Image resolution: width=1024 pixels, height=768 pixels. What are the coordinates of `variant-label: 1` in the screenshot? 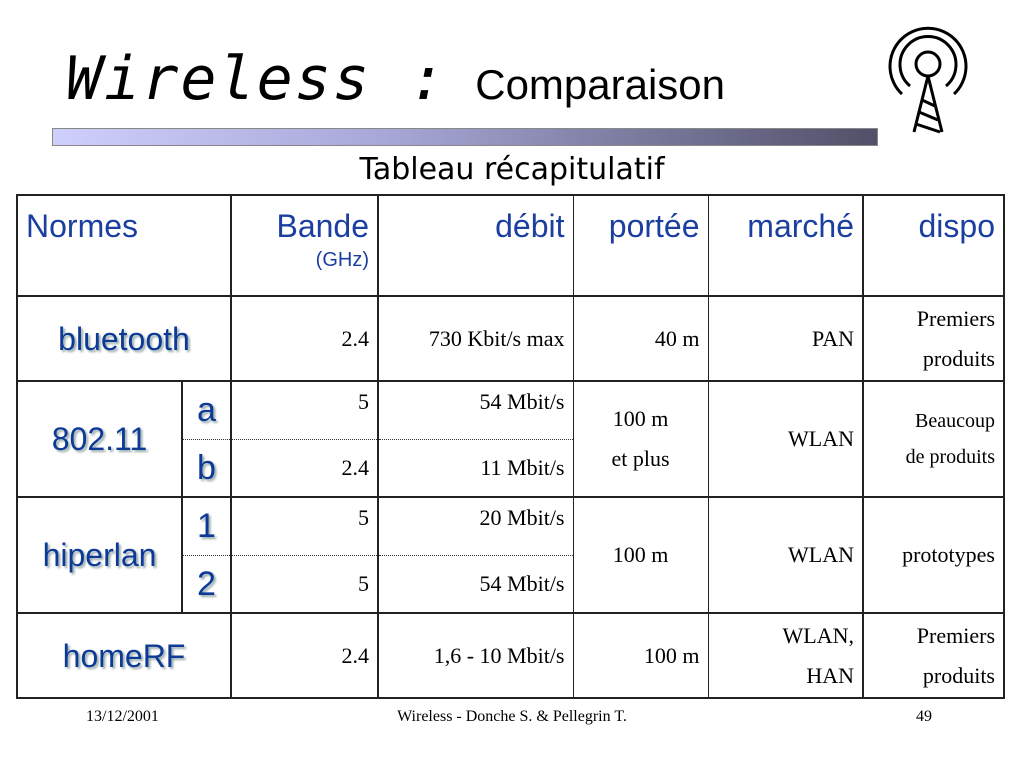 It's located at (206, 526).